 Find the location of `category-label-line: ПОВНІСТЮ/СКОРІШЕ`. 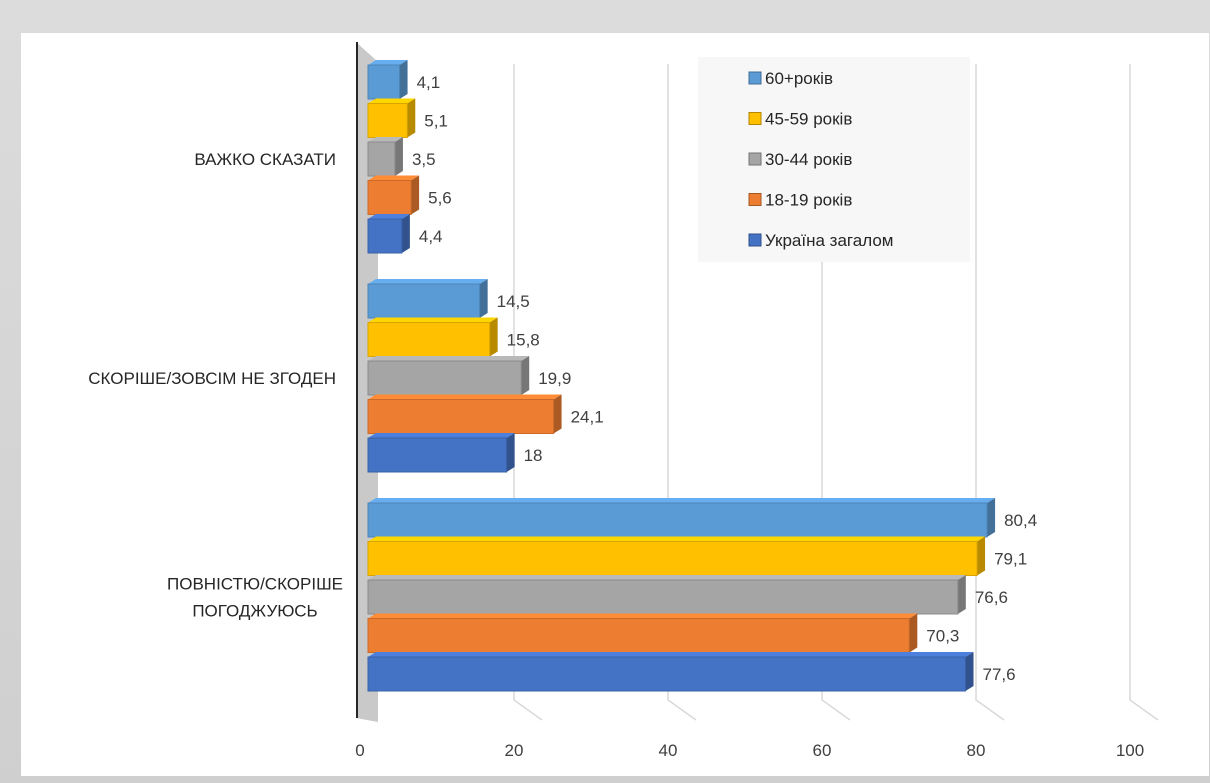

category-label-line: ПОВНІСТЮ/СКОРІШЕ is located at coordinates (255, 584).